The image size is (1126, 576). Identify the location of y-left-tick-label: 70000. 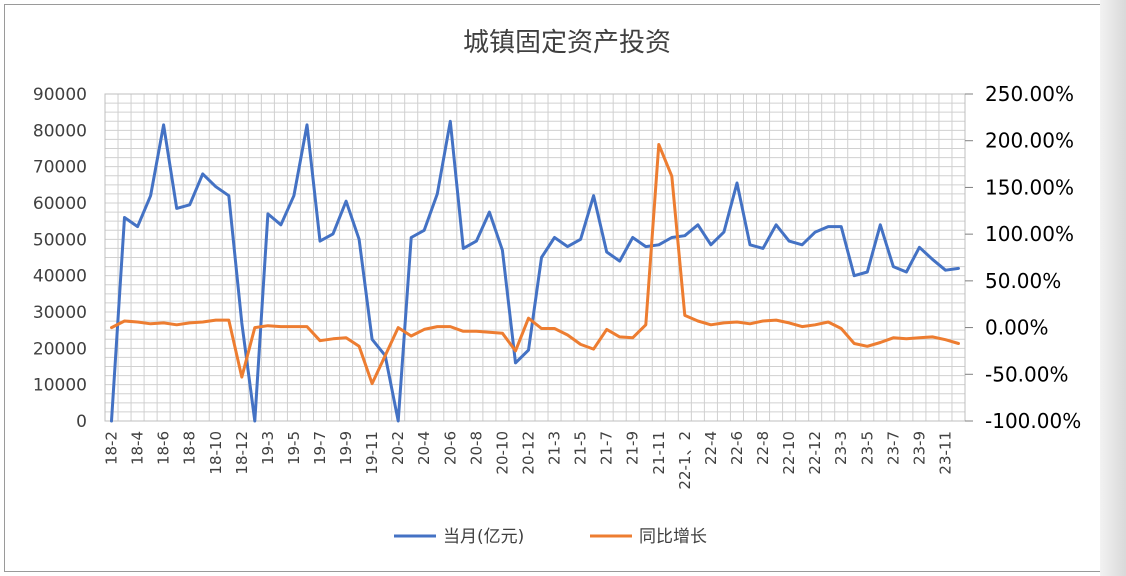
(60, 168).